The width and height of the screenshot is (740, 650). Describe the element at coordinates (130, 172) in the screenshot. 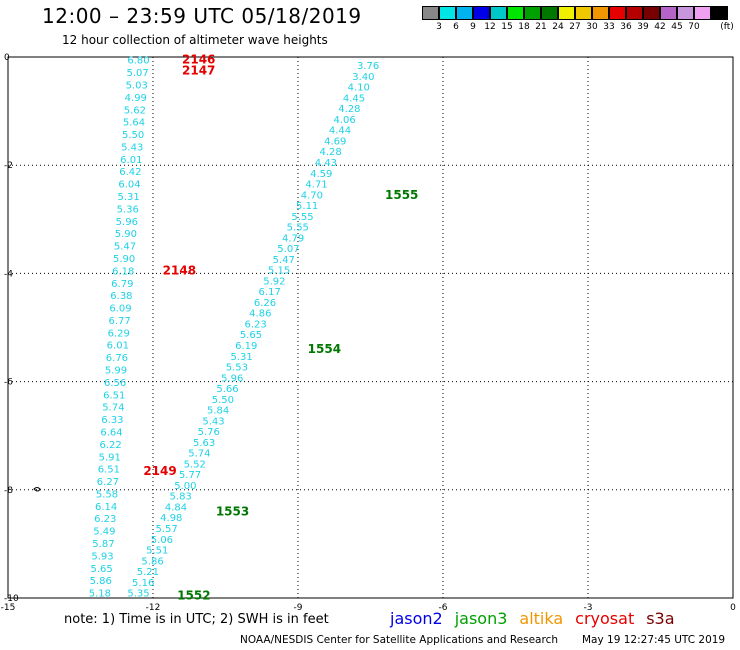

I see `wave-height-value: 6.42` at that location.